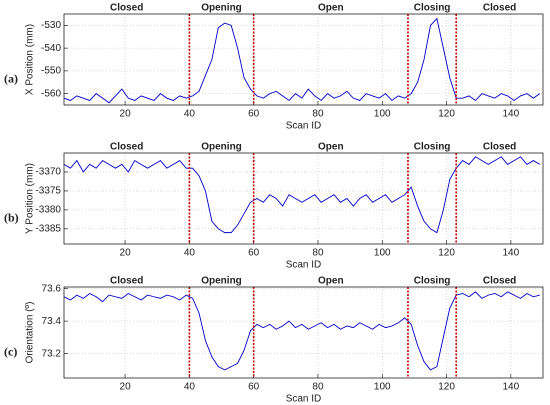 The image size is (550, 405). I want to click on y-tick-label: -560, so click(51, 93).